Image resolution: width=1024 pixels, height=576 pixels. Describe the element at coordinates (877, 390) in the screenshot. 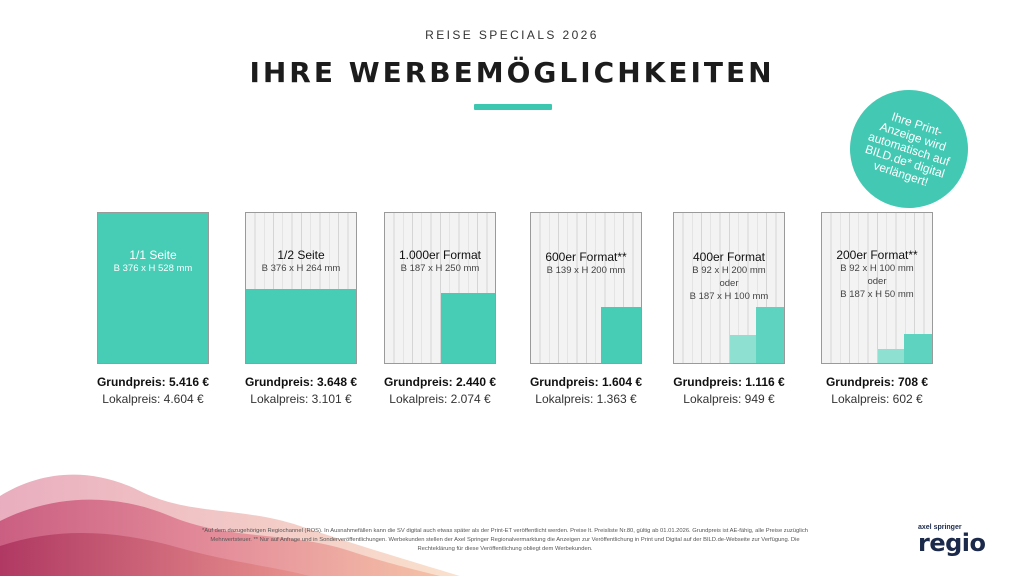

I see `price-block: Grundpreis: 708 € Lokalpreis: 602 €` at that location.